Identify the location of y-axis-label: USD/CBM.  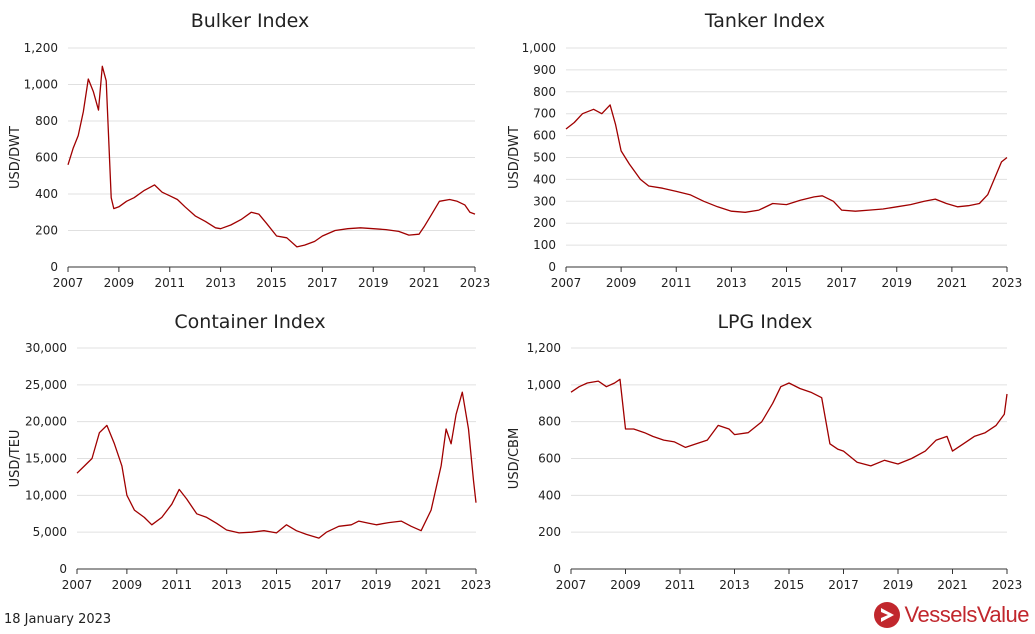
(514, 458).